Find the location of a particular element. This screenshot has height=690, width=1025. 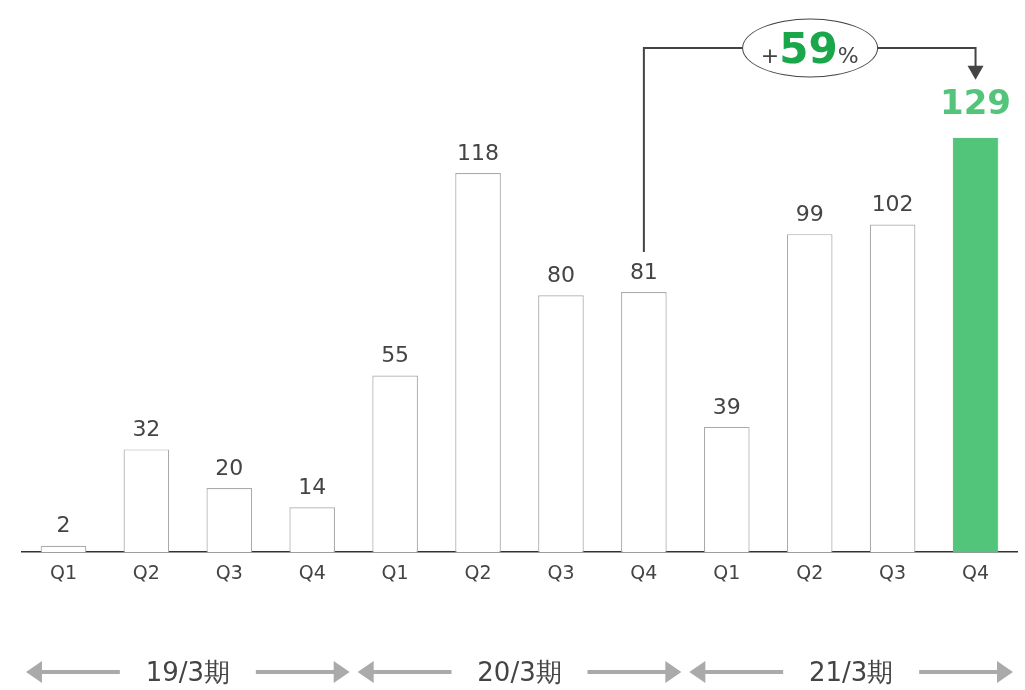

text: 21/3期 is located at coordinates (851, 672).